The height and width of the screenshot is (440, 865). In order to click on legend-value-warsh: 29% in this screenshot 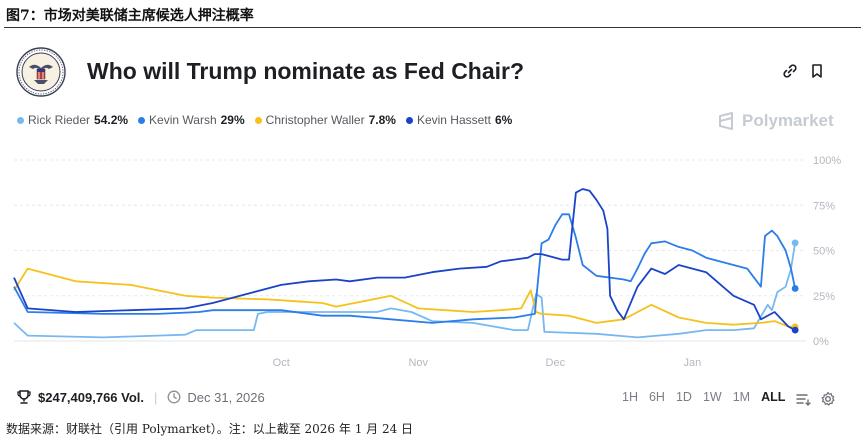, I will do `click(232, 120)`.